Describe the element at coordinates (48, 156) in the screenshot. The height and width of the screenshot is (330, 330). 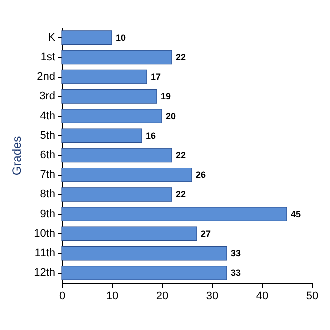
I see `y-tick-label: 6th` at that location.